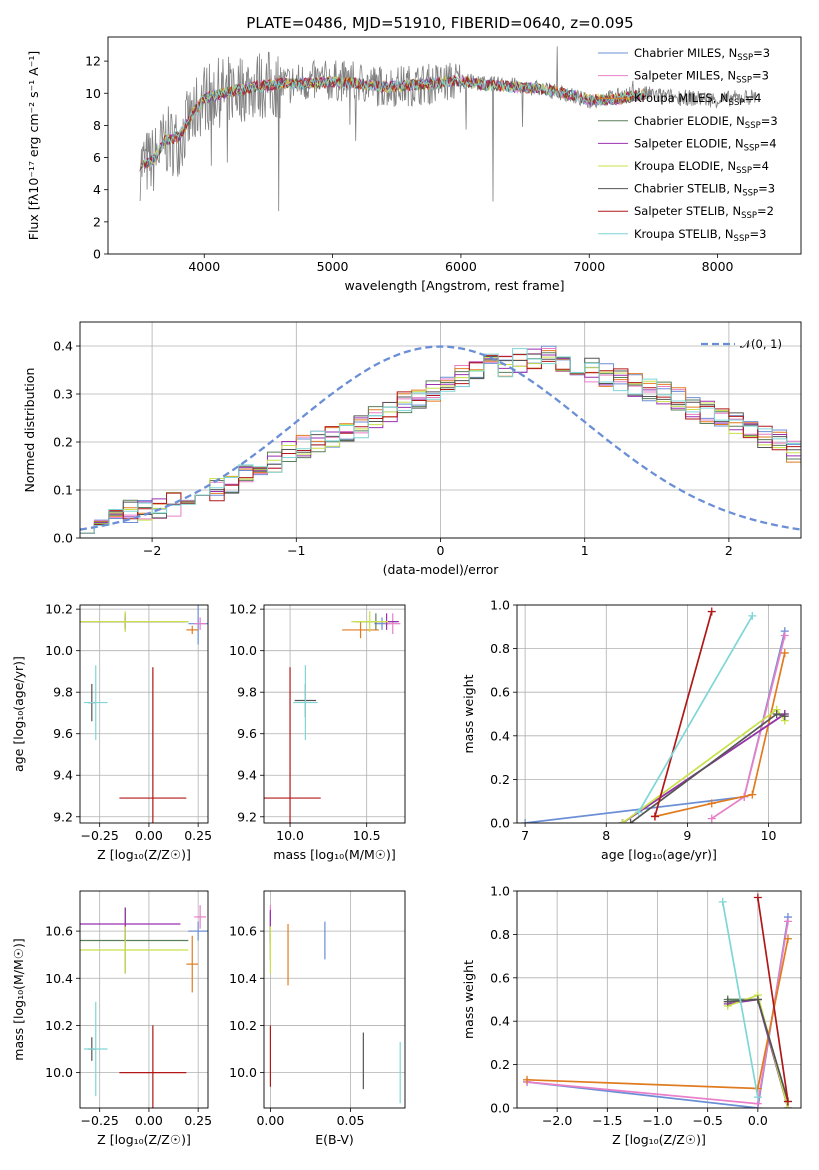 The height and width of the screenshot is (1170, 819). I want to click on spectrum-area, so click(448, 129).